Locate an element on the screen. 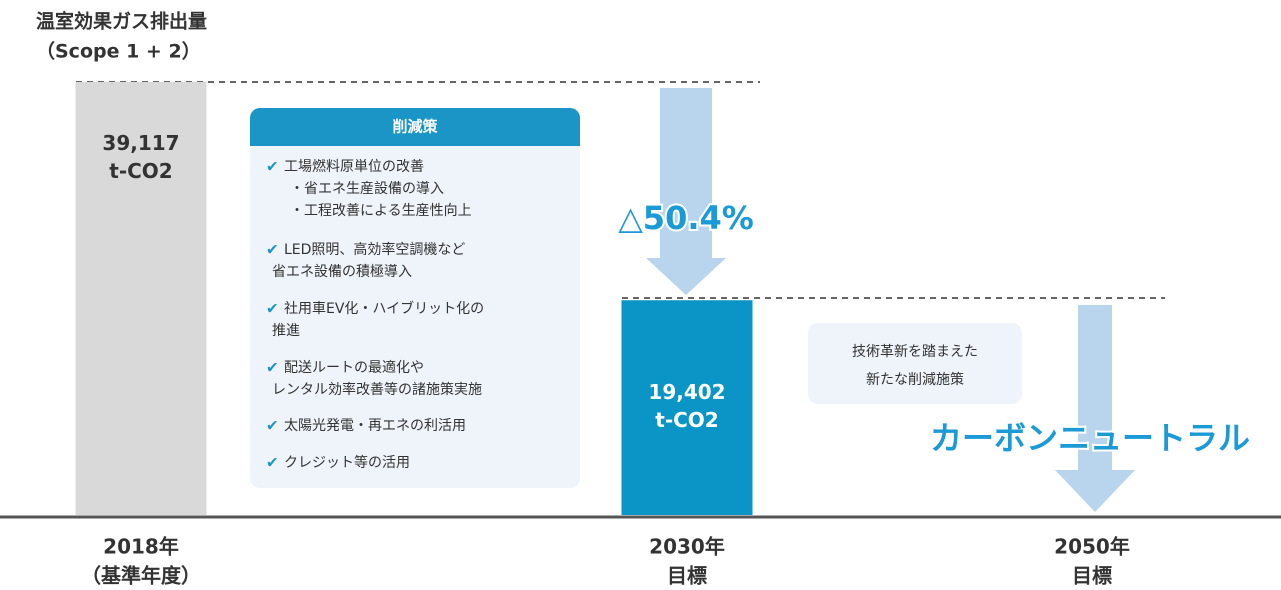 The image size is (1281, 590). measure-text: クレジット等の活用 is located at coordinates (347, 462).